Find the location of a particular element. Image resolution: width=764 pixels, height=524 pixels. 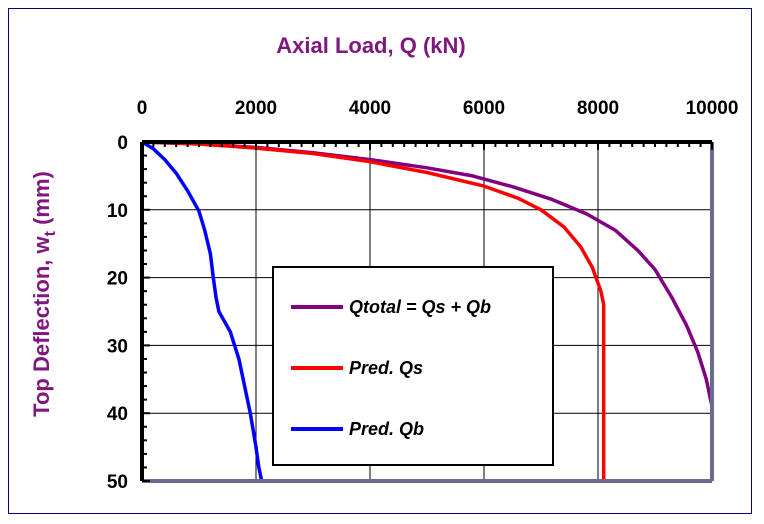

x-tick-label: 8000 is located at coordinates (598, 108).